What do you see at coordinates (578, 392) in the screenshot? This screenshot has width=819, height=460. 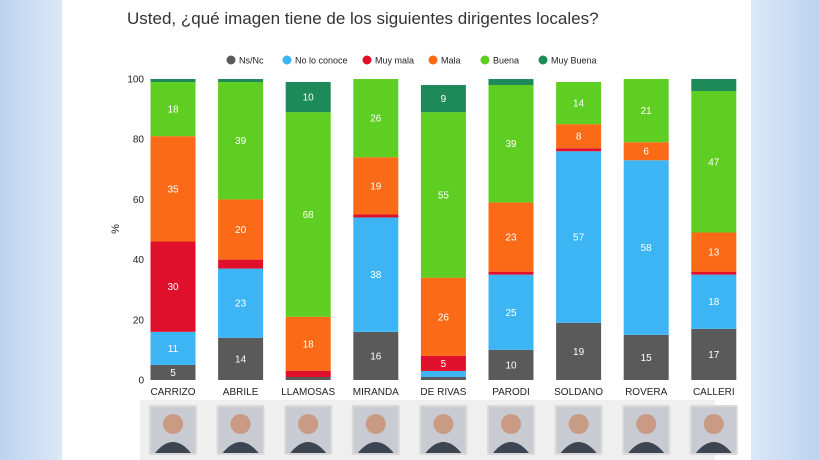 I see `x-tick-label: SOLDANO` at bounding box center [578, 392].